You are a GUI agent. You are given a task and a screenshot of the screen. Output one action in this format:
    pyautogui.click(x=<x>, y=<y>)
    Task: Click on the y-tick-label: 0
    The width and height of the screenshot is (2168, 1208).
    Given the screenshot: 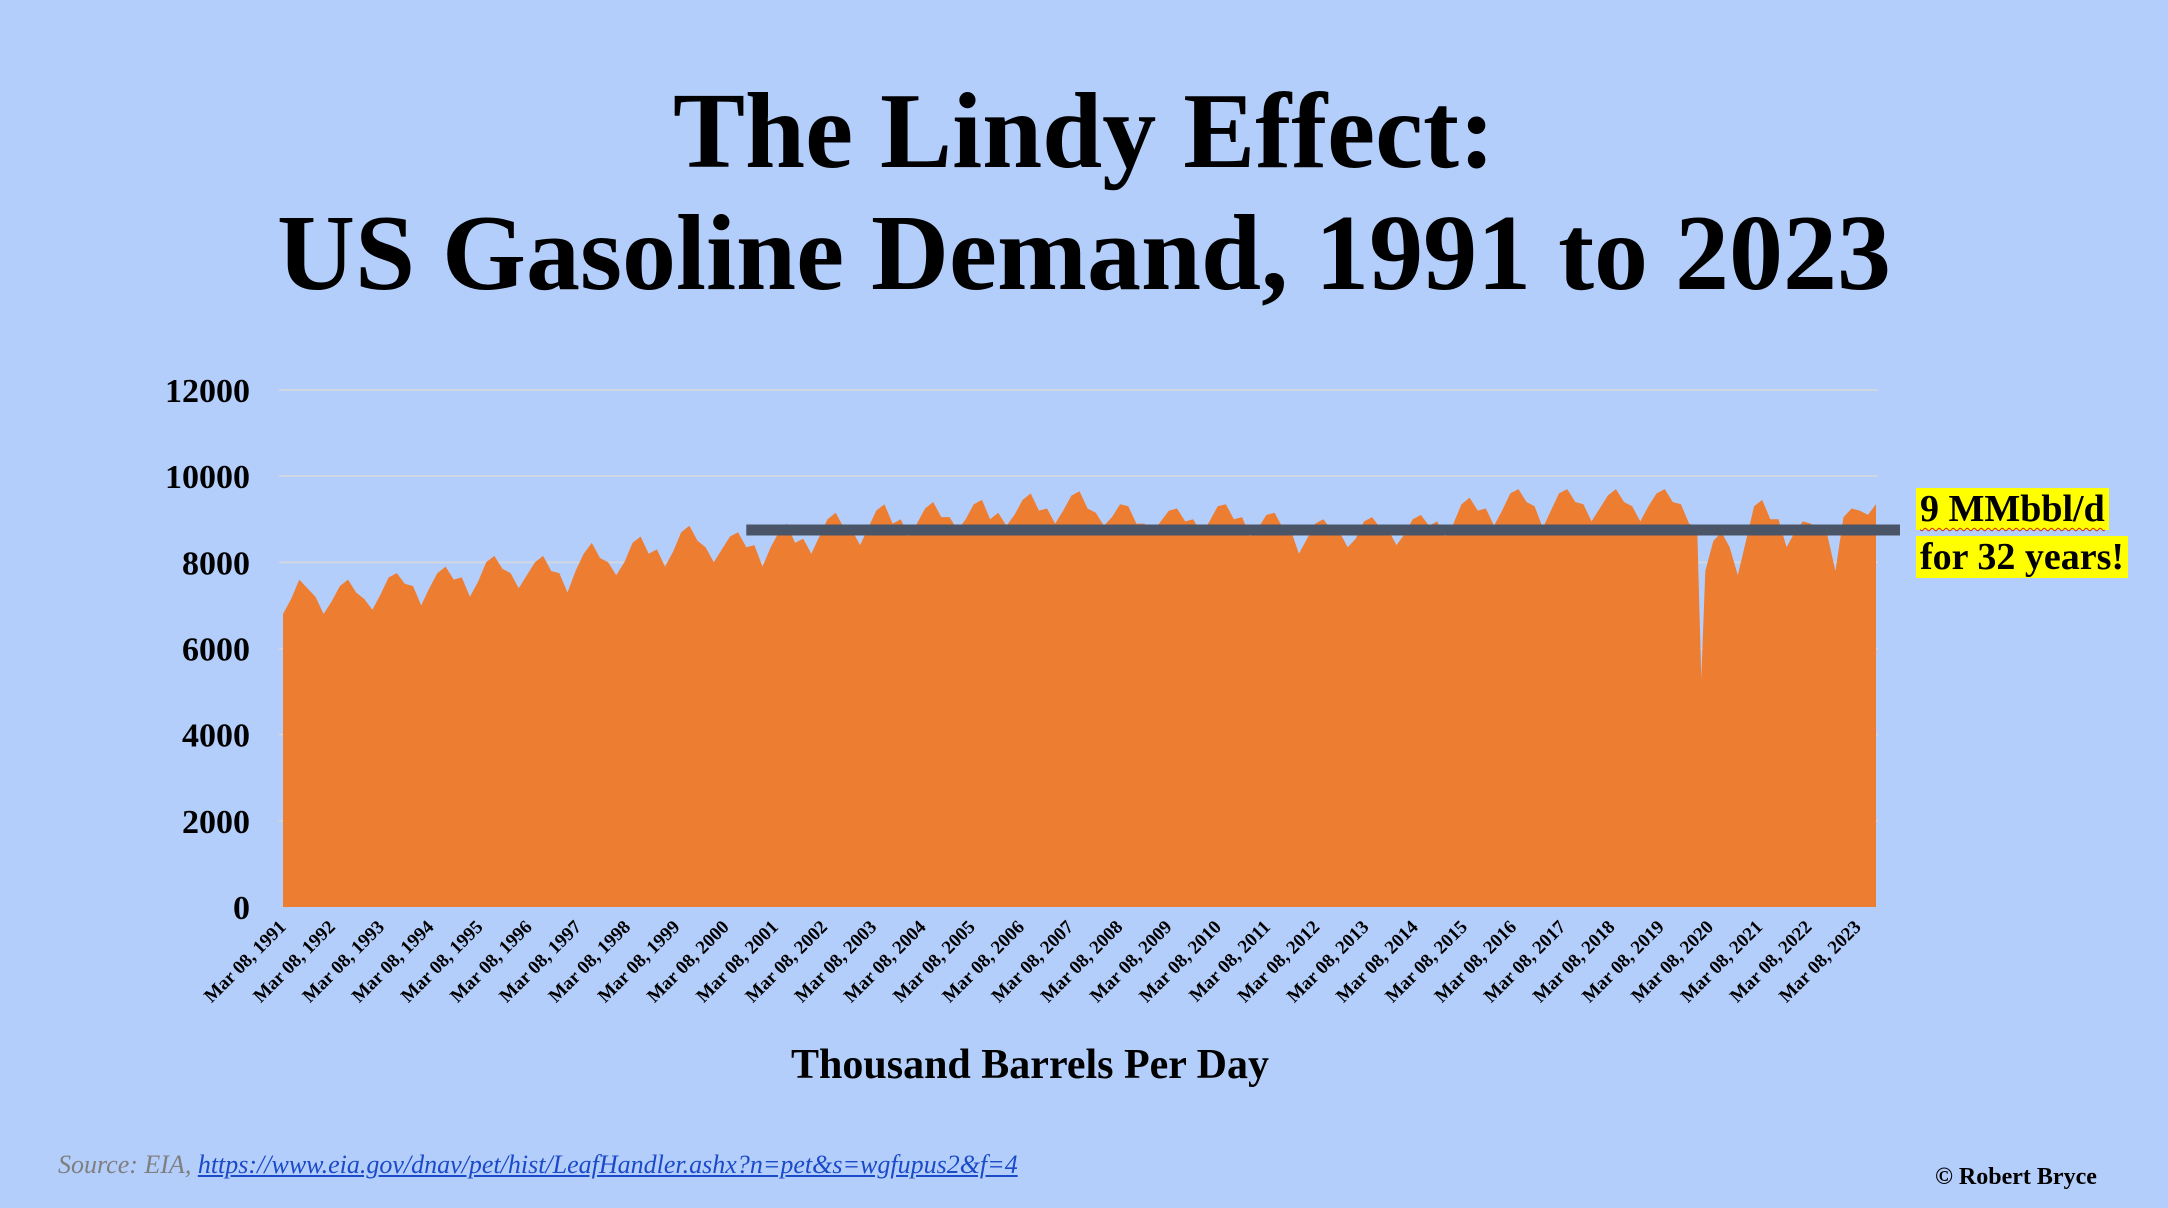 What is the action you would take?
    pyautogui.click(x=241, y=908)
    